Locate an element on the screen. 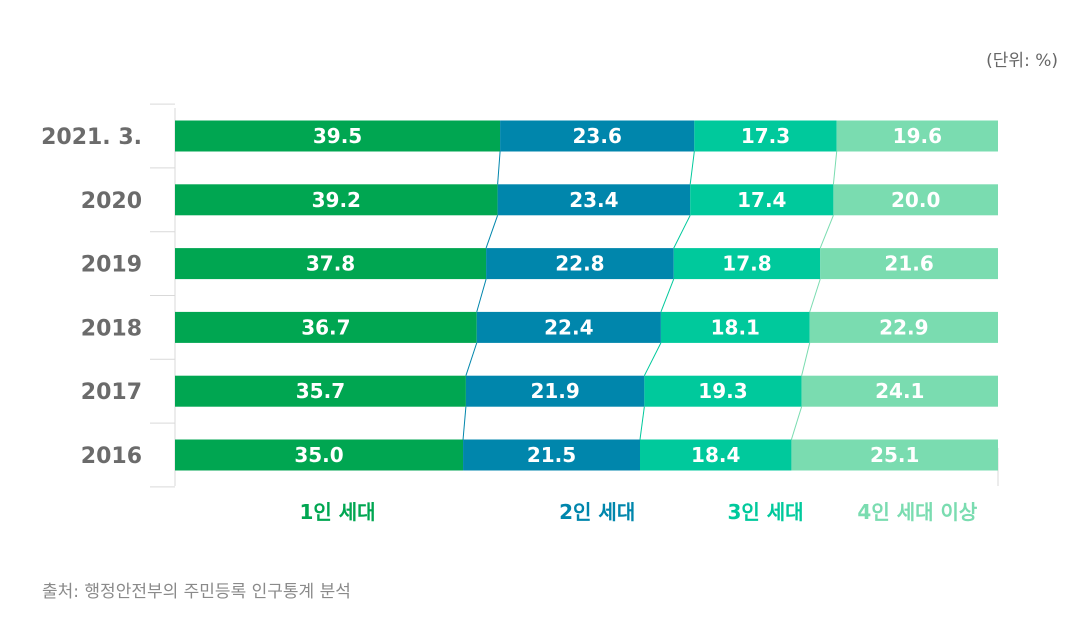  category-label: 2018 is located at coordinates (111, 328).